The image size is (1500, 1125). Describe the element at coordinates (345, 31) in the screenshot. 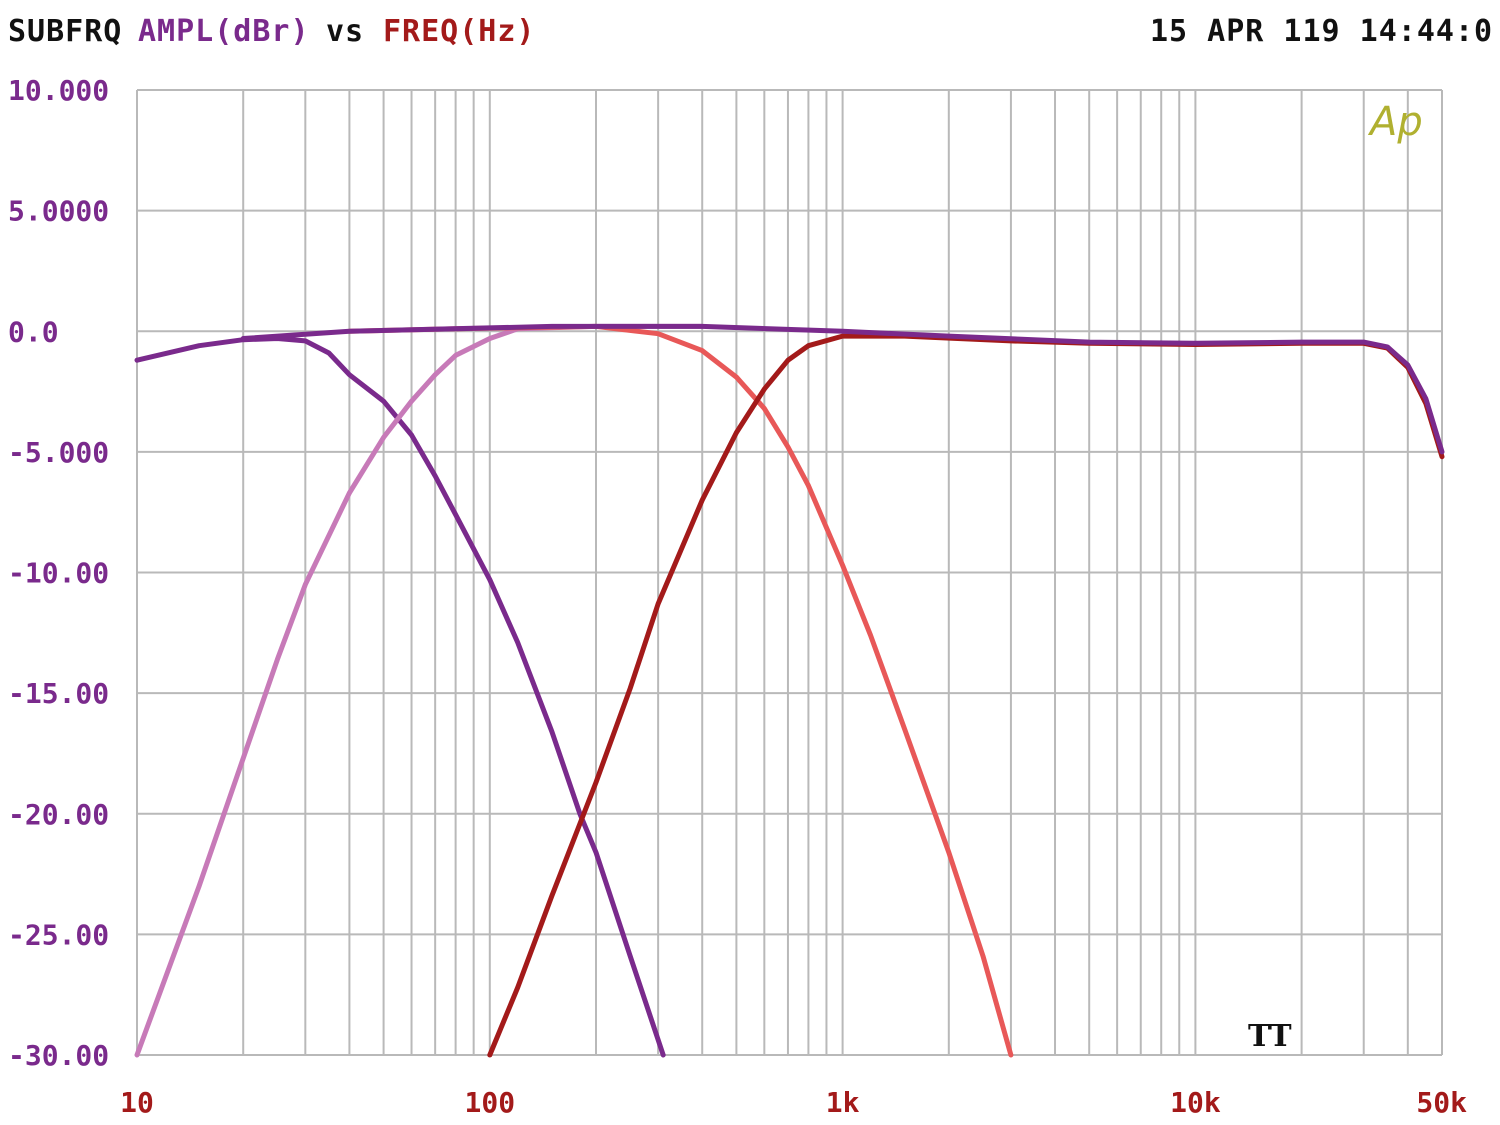

I see `vs-label: vs` at that location.